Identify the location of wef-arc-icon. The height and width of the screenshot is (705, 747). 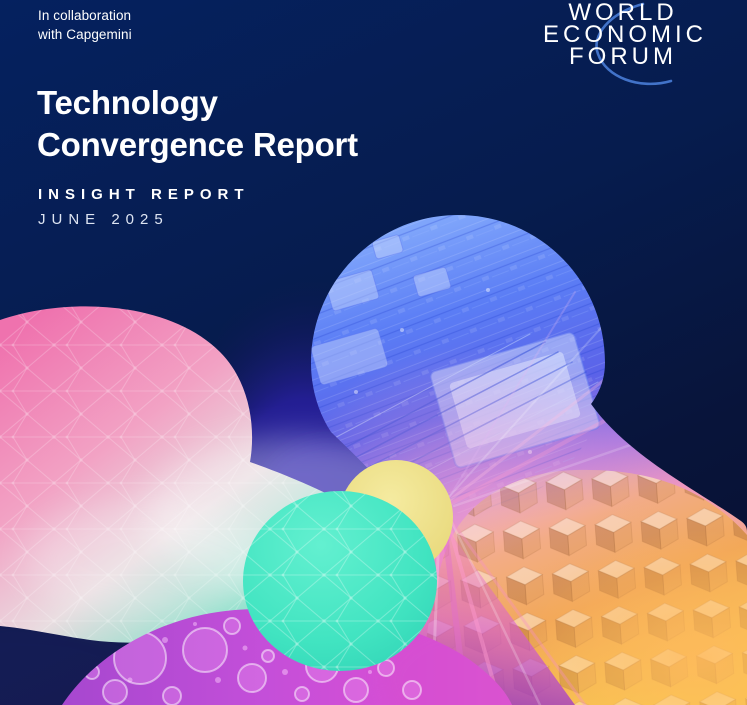
(634, 44).